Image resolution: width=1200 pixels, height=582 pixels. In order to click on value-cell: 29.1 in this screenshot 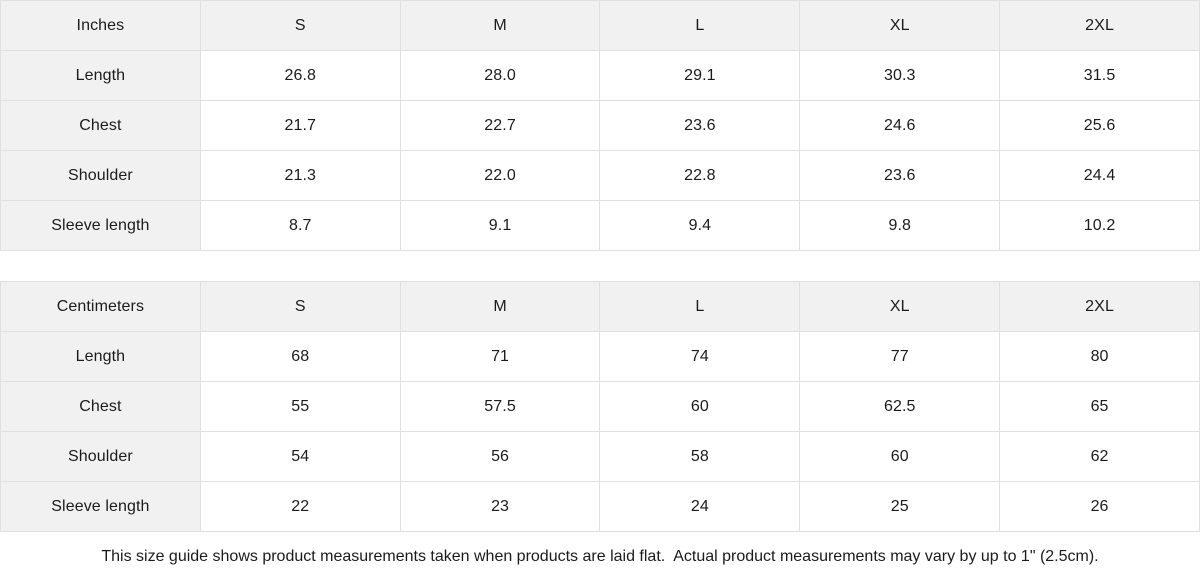, I will do `click(700, 75)`.